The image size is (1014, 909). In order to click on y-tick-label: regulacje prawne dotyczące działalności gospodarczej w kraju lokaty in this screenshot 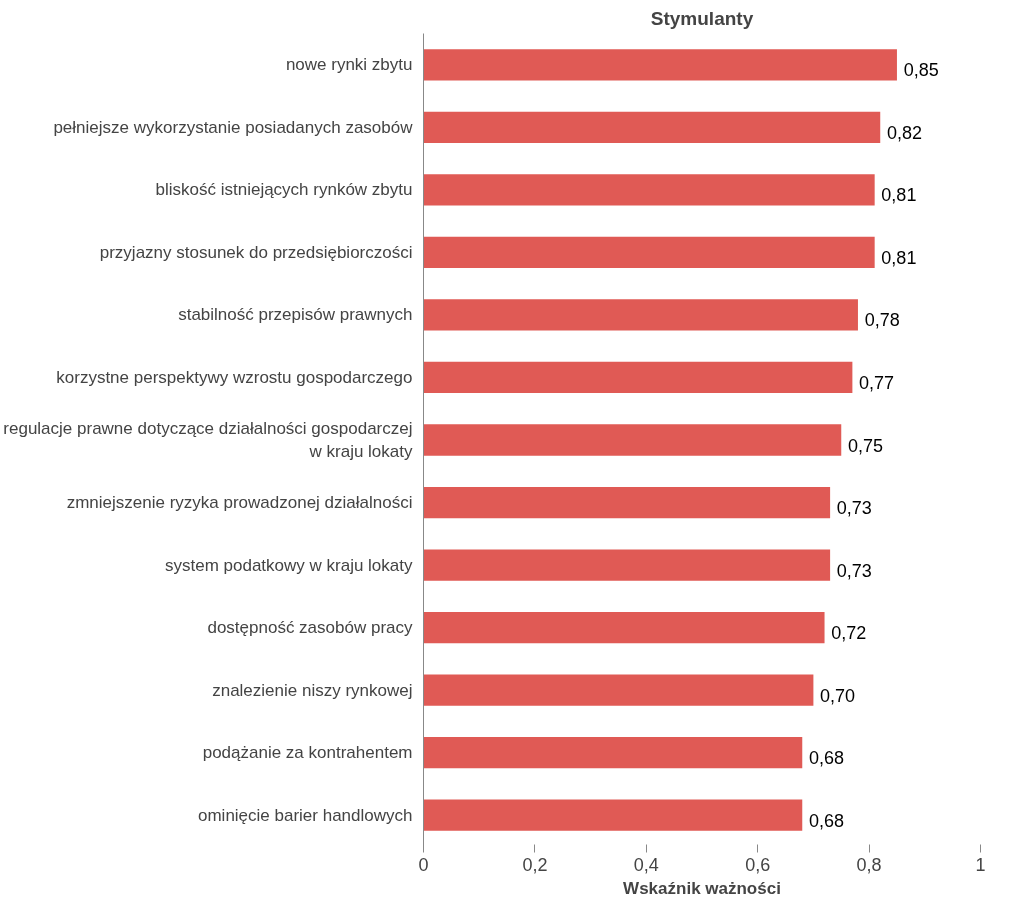, I will do `click(208, 440)`.